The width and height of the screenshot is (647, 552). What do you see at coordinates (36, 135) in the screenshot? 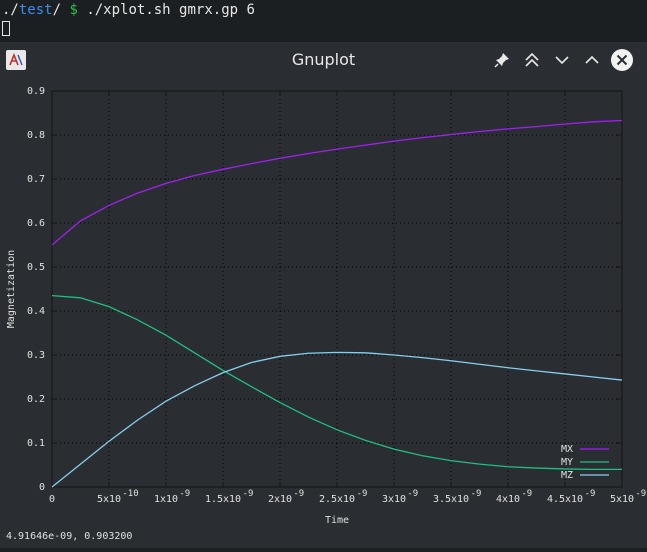
I see `y-tick-label: 0.8` at bounding box center [36, 135].